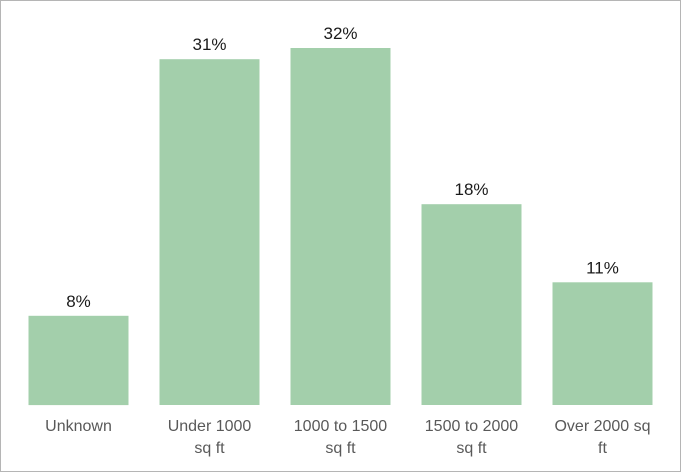 This screenshot has height=472, width=681. What do you see at coordinates (471, 189) in the screenshot?
I see `data-label-3: 18%` at bounding box center [471, 189].